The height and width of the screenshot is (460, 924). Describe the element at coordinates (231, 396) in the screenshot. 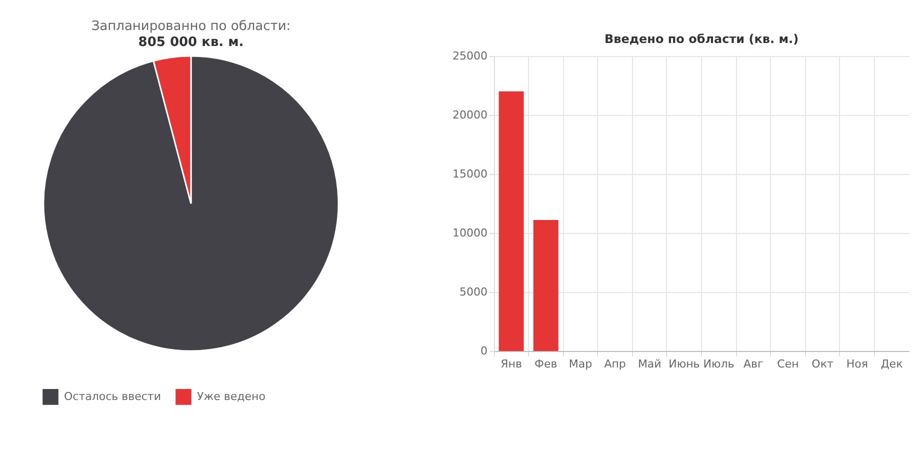

I see `legend-label: Уже ведено` at that location.